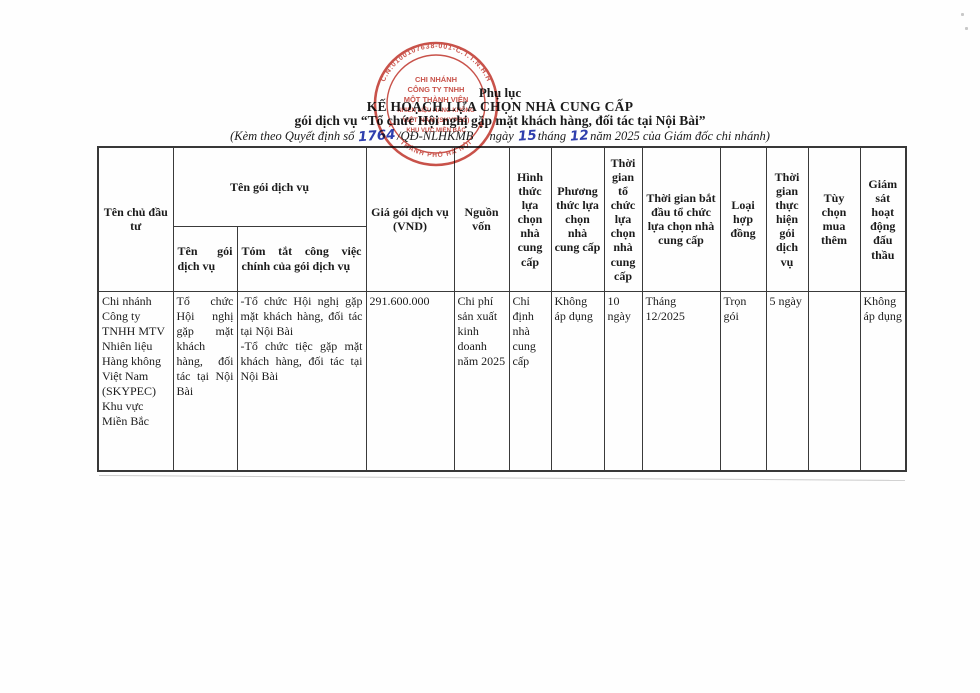 The width and height of the screenshot is (980, 693). What do you see at coordinates (481, 219) in the screenshot?
I see `header-capital-source: Nguồn vốn` at bounding box center [481, 219].